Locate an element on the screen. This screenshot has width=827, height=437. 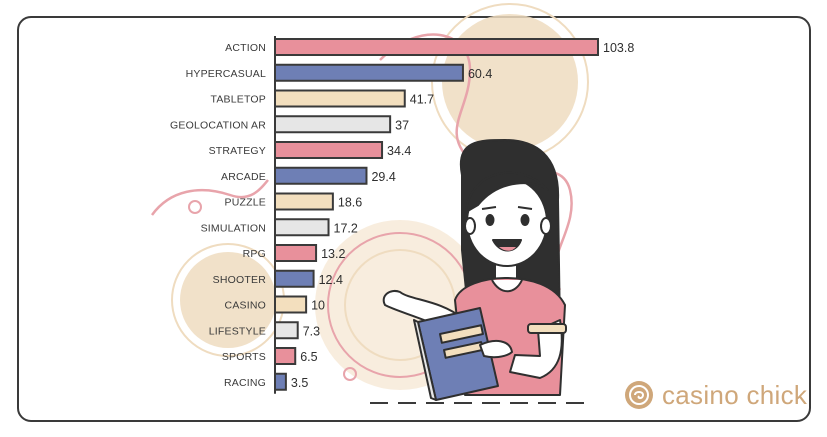
value-label: 29.4 is located at coordinates (383, 177).